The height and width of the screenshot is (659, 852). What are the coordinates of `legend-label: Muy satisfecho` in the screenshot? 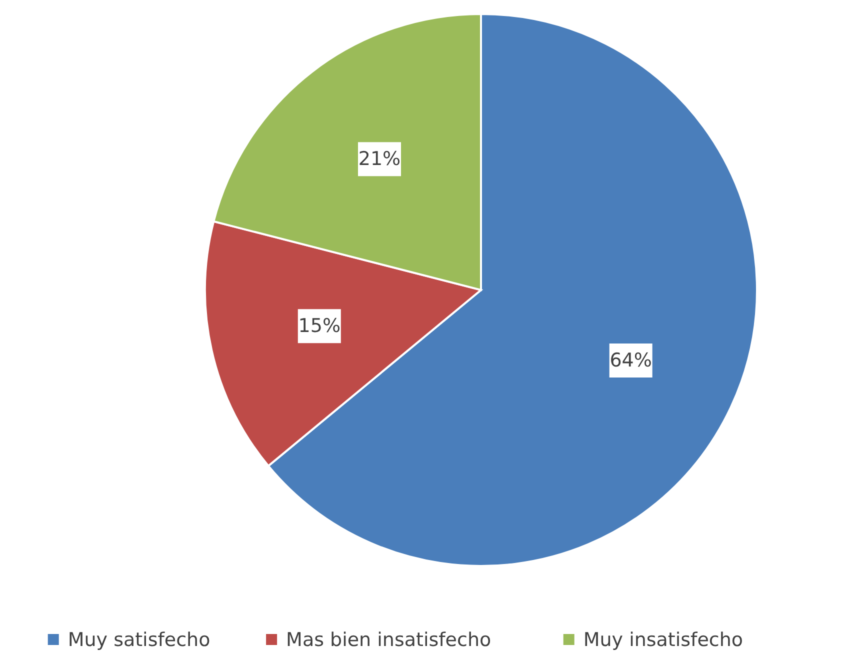 It's located at (139, 640).